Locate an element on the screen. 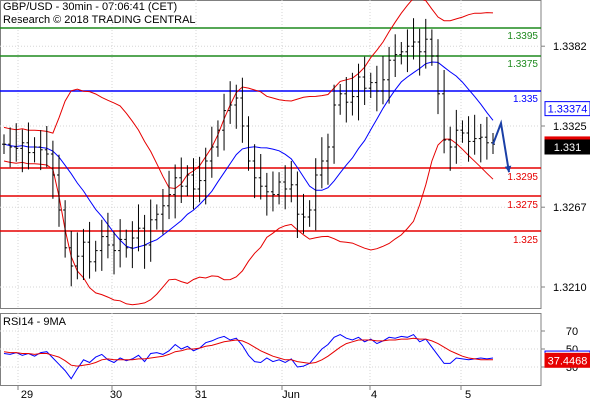  x-tick-label: 31 is located at coordinates (201, 394).